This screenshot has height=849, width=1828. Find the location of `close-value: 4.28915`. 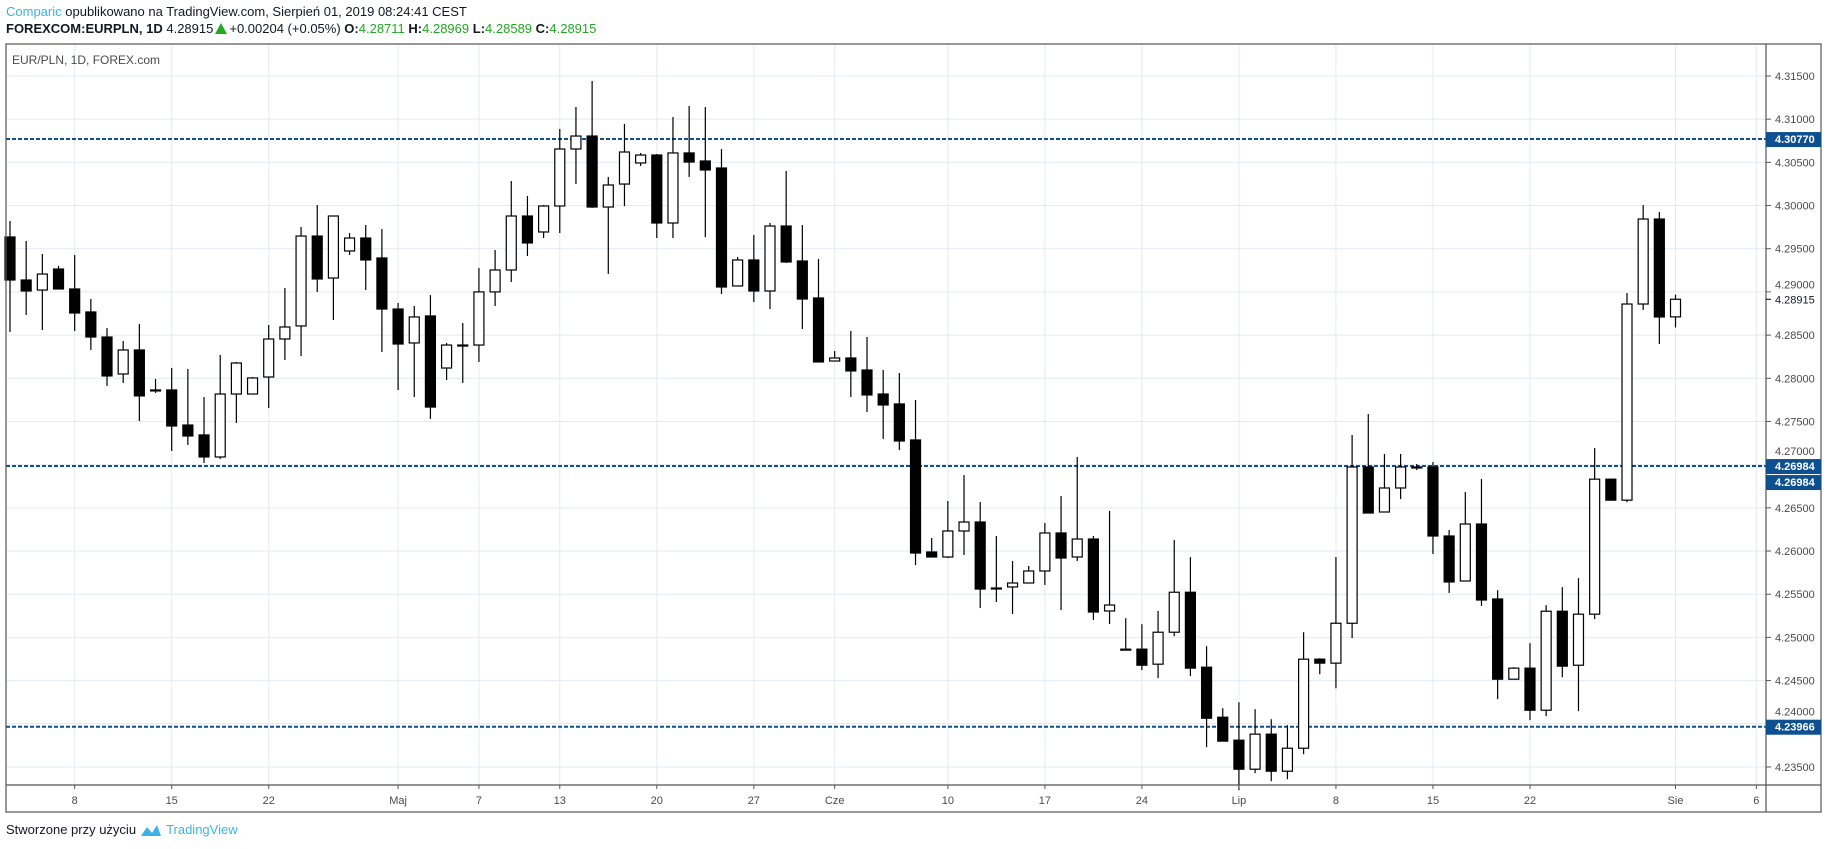

close-value: 4.28915 is located at coordinates (573, 28).